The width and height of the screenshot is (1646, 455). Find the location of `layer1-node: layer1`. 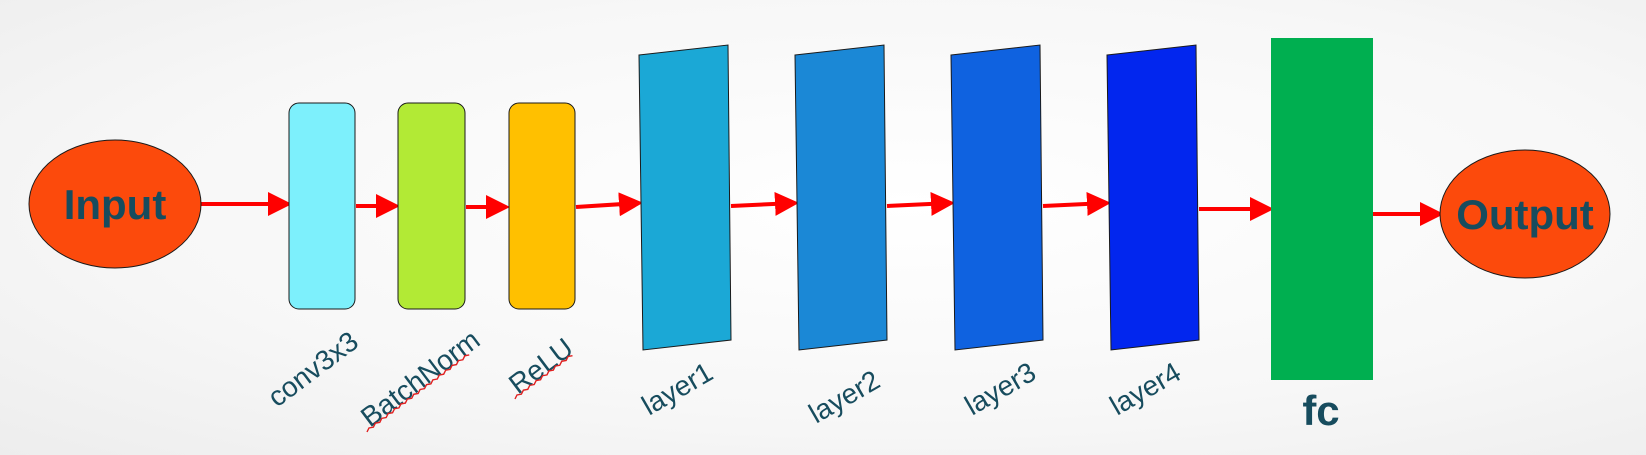

layer1-node: layer1 is located at coordinates (684, 232).